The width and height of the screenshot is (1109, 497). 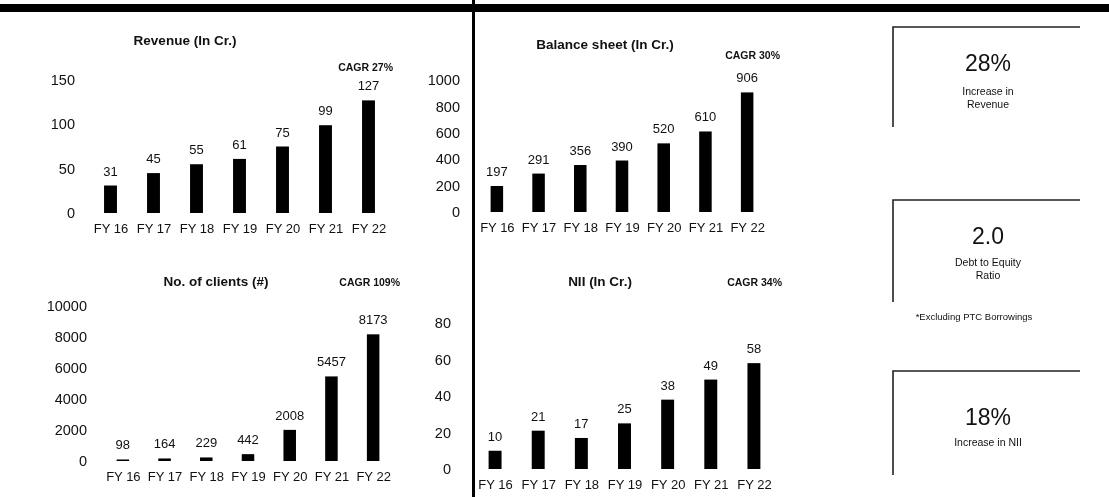 What do you see at coordinates (663, 129) in the screenshot?
I see `data-label: 520` at bounding box center [663, 129].